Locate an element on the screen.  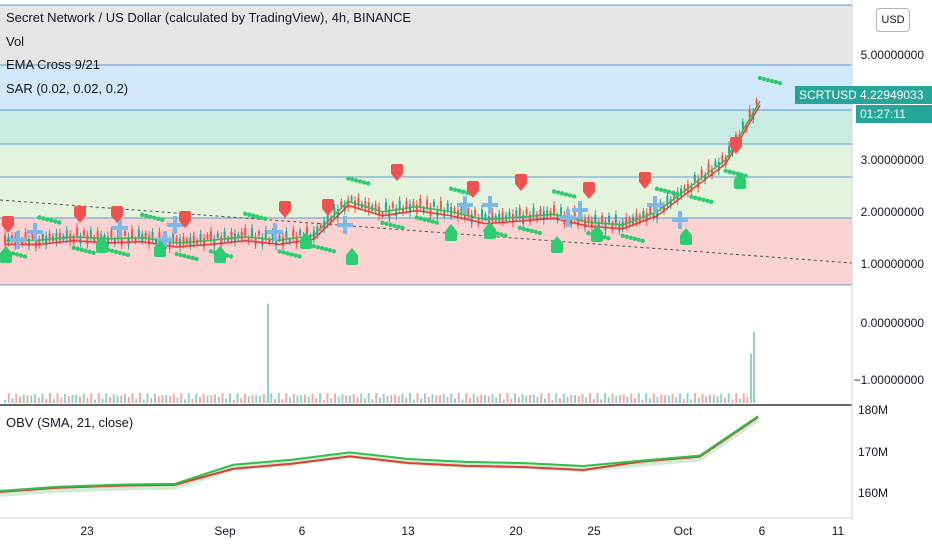
y-tick-3: 3.00000000 is located at coordinates (892, 160).